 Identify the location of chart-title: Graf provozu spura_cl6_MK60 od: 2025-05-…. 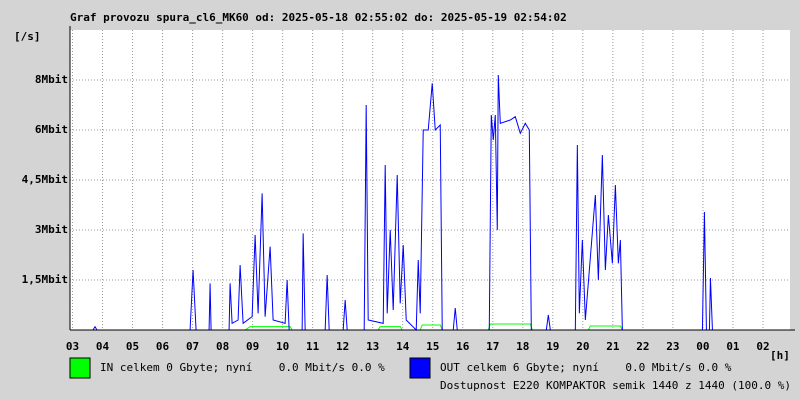
(318, 17).